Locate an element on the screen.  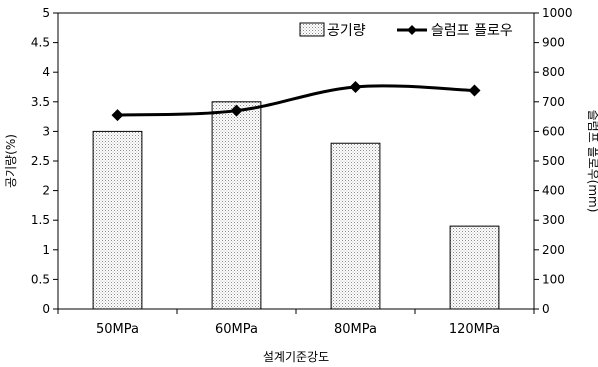
right-axis: 0 100 200 300 400 500 600 700 800 900 1000 is located at coordinates (553, 161).